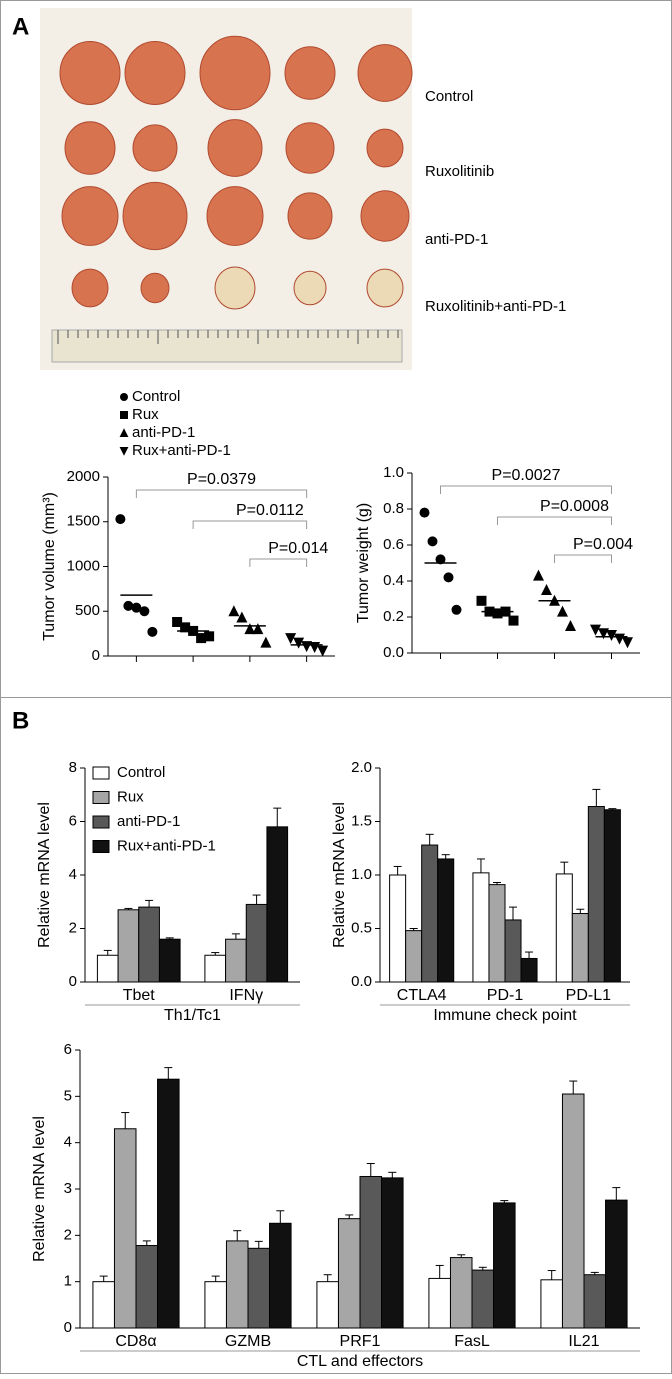 Image resolution: width=672 pixels, height=1379 pixels. I want to click on panel-label: A, so click(20, 26).